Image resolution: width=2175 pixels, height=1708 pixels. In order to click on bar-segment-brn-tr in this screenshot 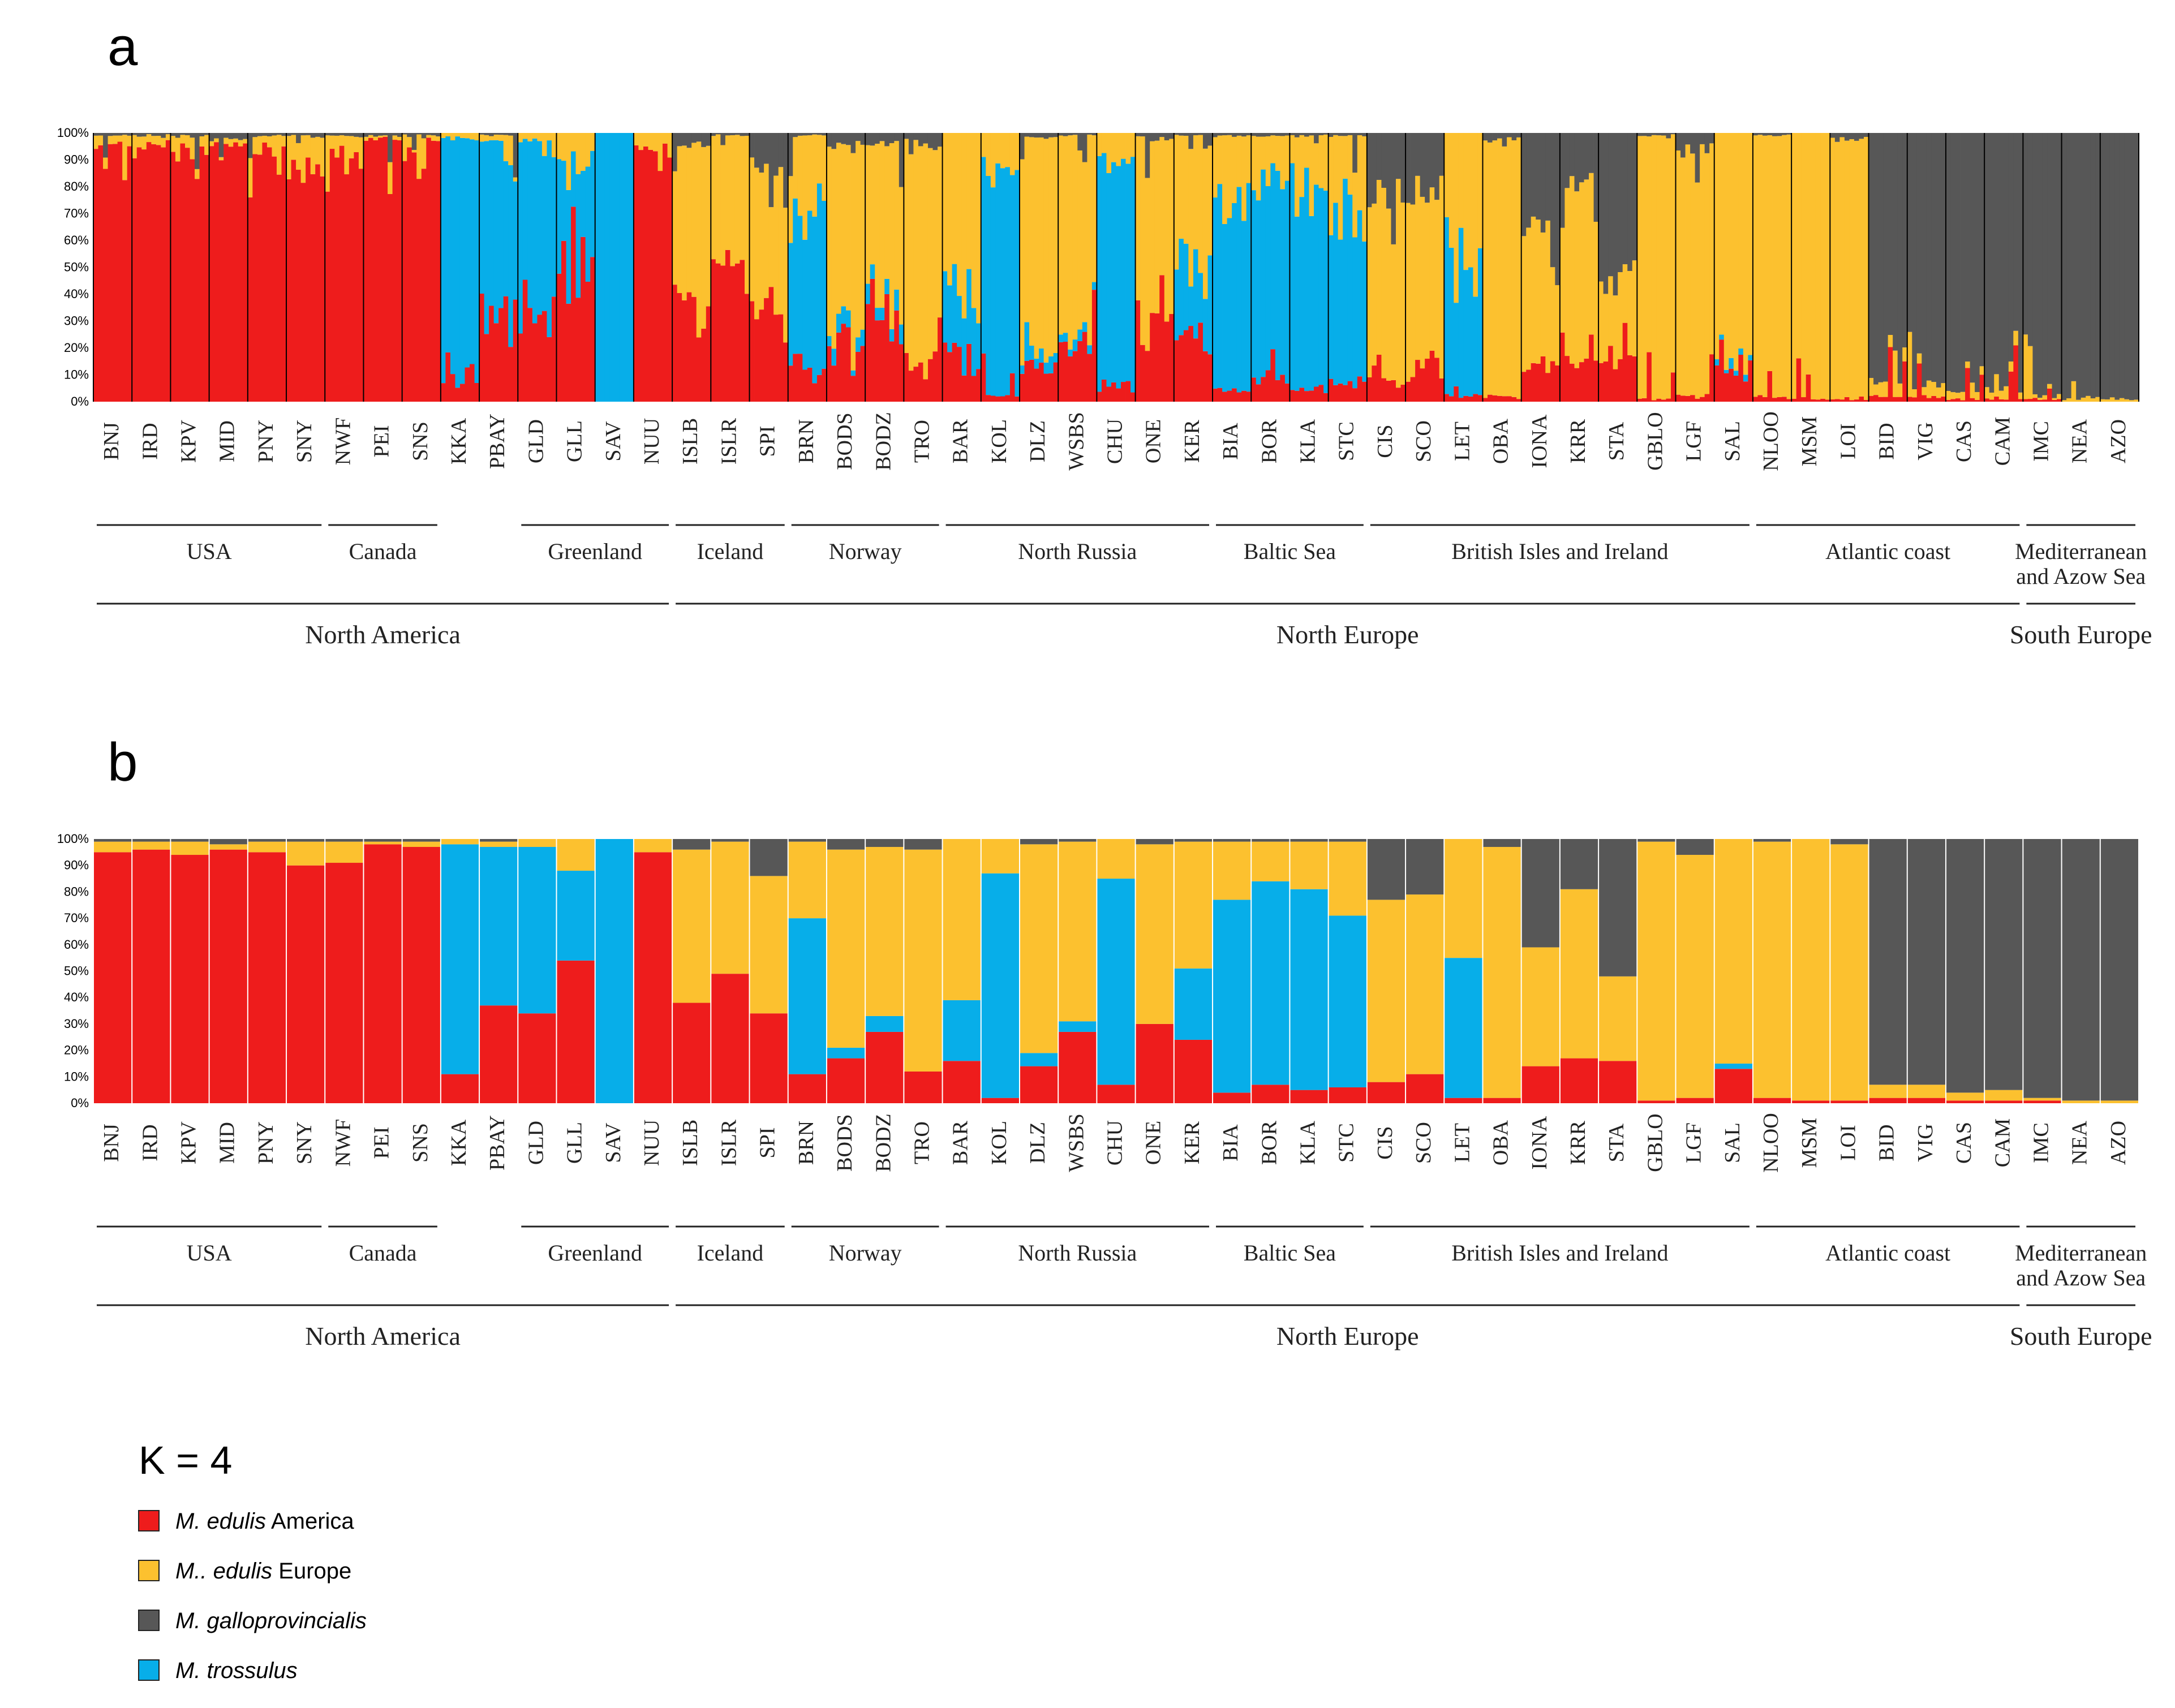, I will do `click(807, 996)`.